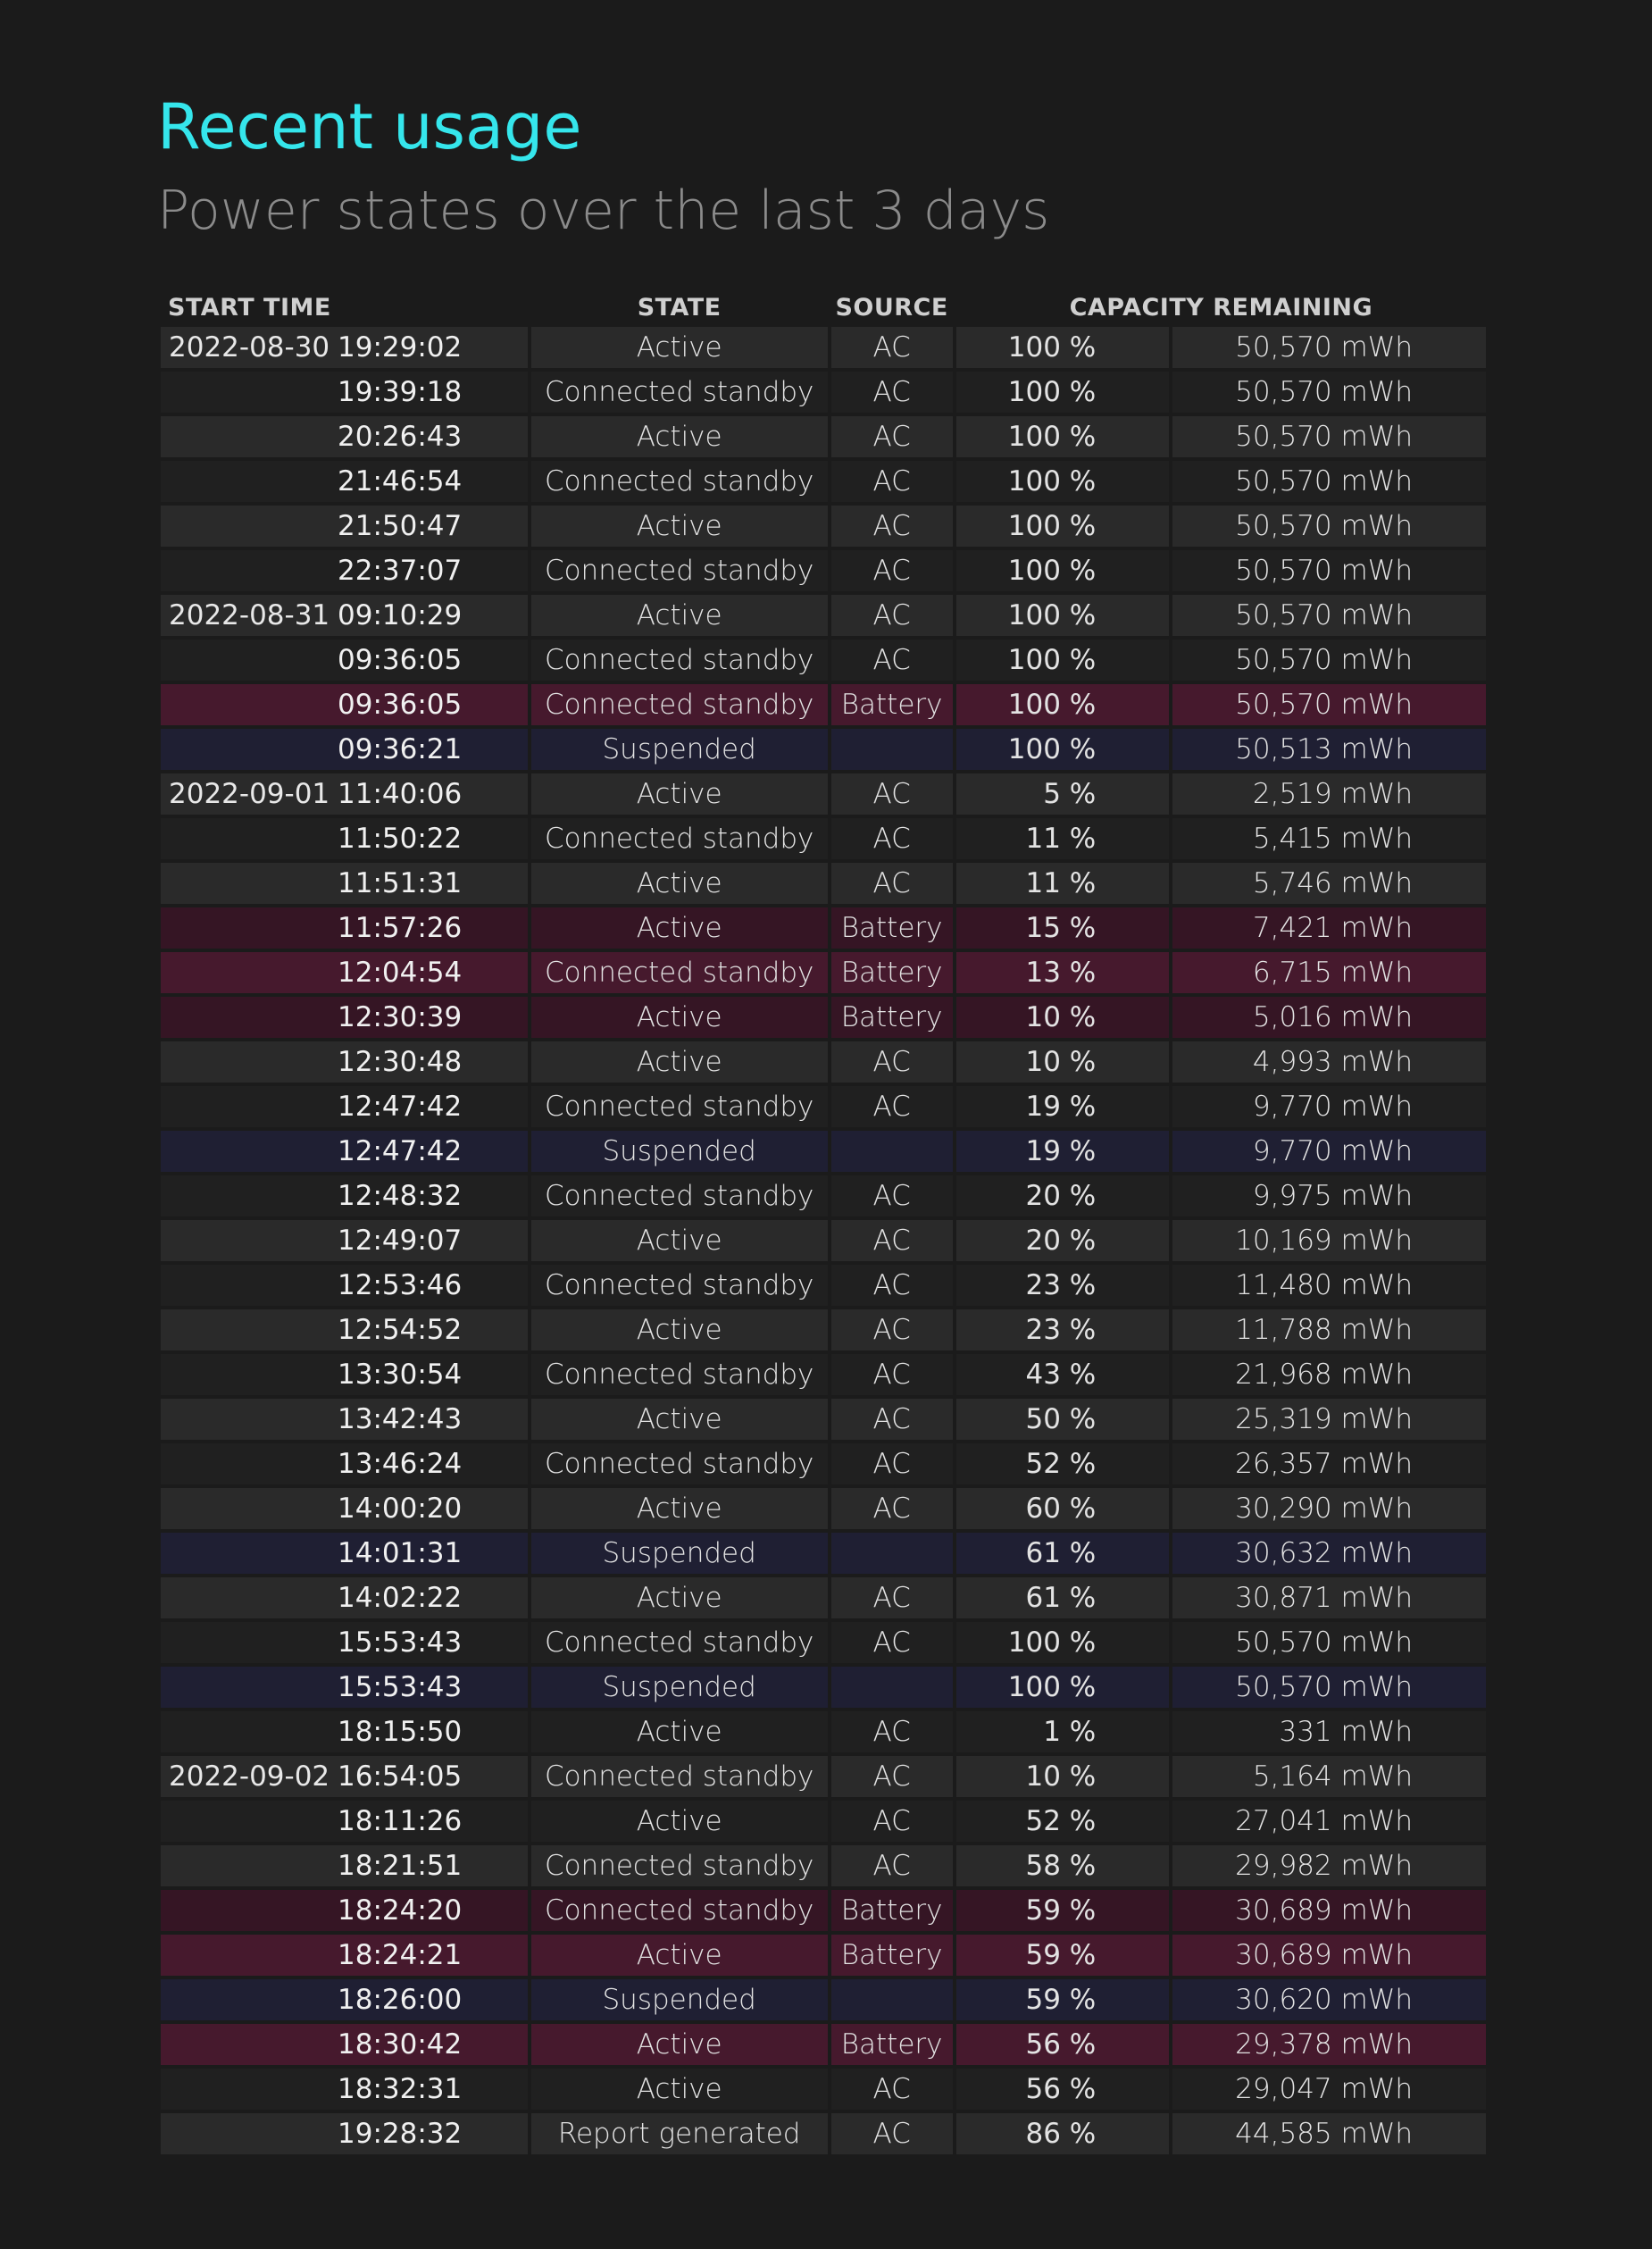  I want to click on cell-start-time: 13:30:54, so click(344, 1374).